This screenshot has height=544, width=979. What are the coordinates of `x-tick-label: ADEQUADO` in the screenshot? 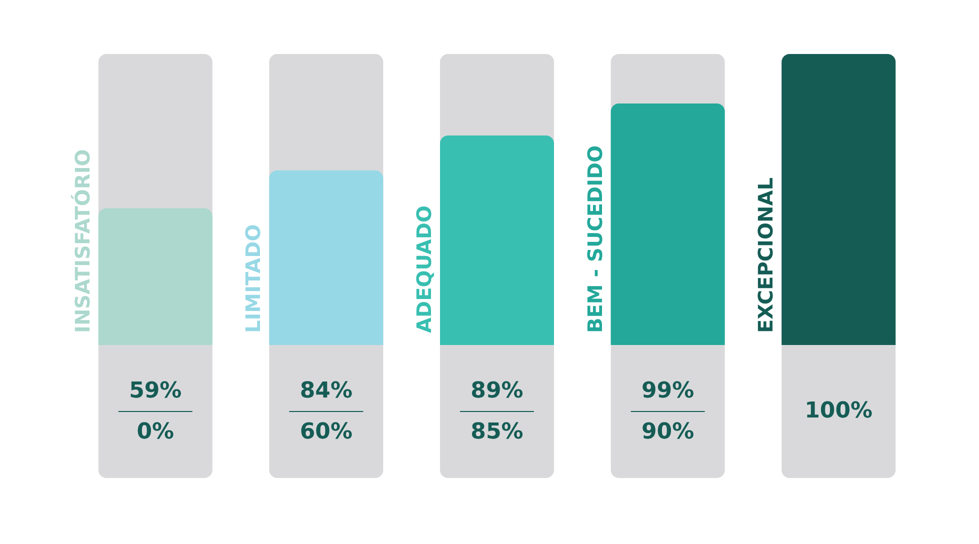 It's located at (424, 269).